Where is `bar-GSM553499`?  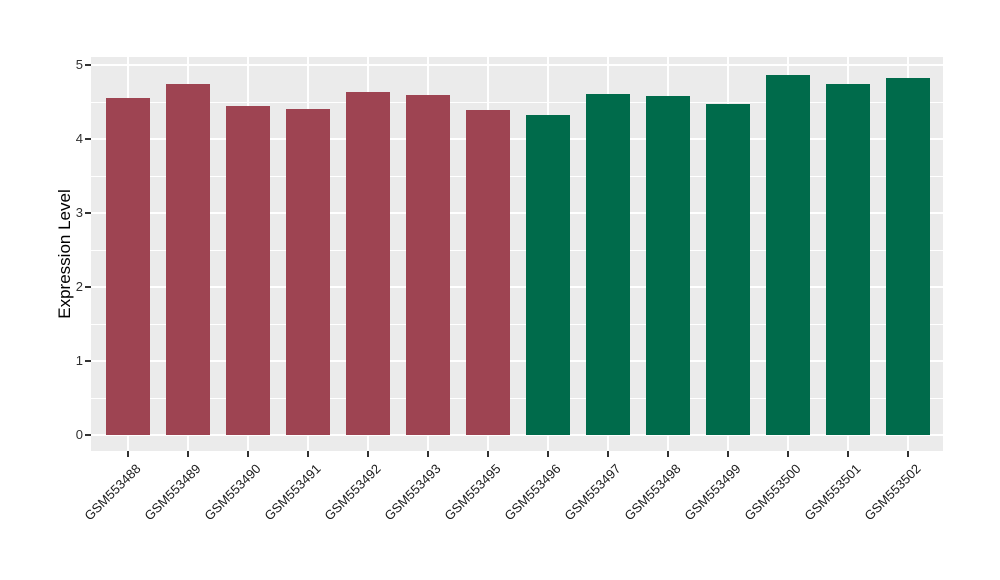
bar-GSM553499 is located at coordinates (728, 269).